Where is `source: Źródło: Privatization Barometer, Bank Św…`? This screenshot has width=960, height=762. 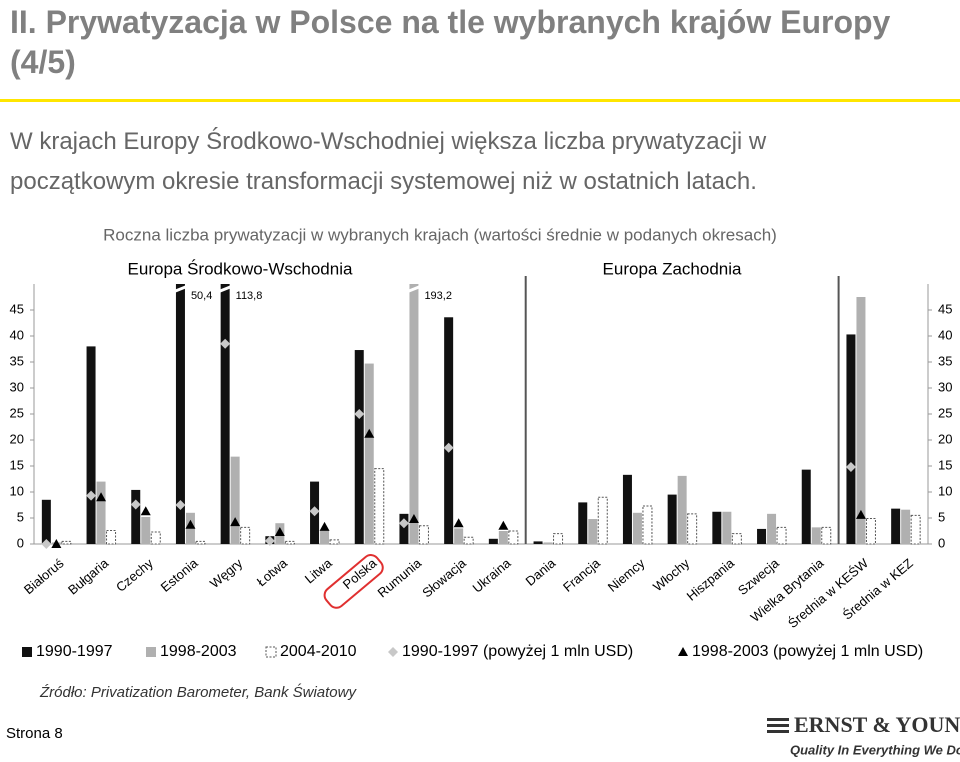 source: Źródło: Privatization Barometer, Bank Św… is located at coordinates (198, 692).